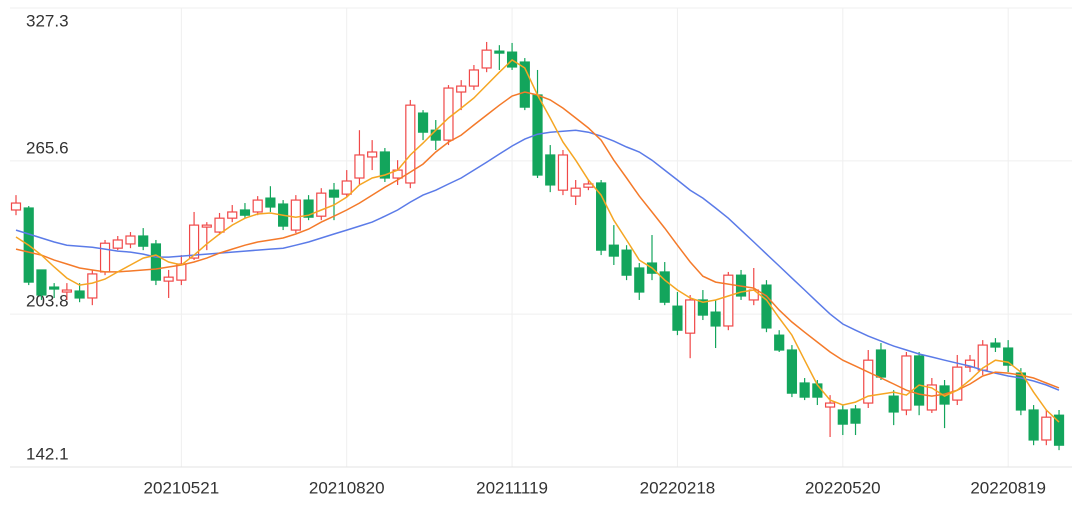 This screenshot has height=509, width=1080. I want to click on y-tick-label: 265.6, so click(47, 147).